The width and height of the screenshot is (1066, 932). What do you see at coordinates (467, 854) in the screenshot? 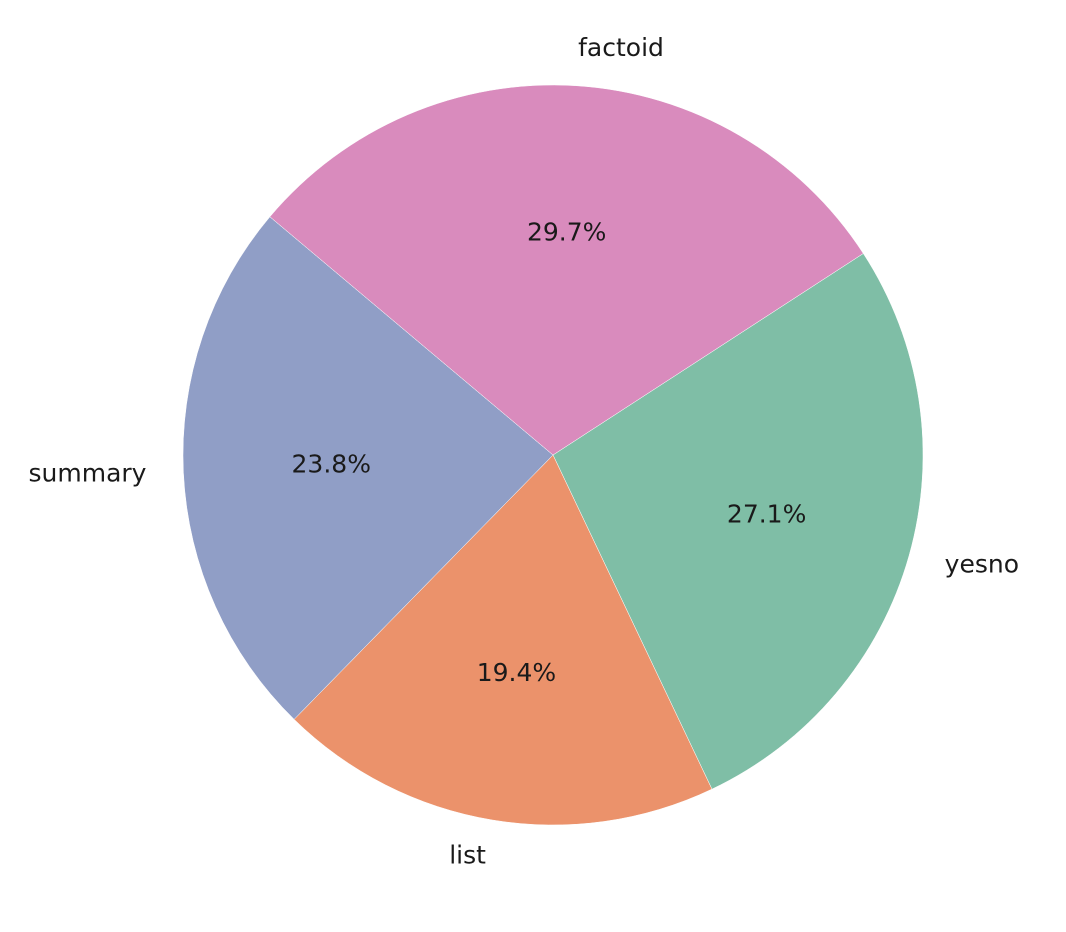
I see `slice-label: list` at bounding box center [467, 854].